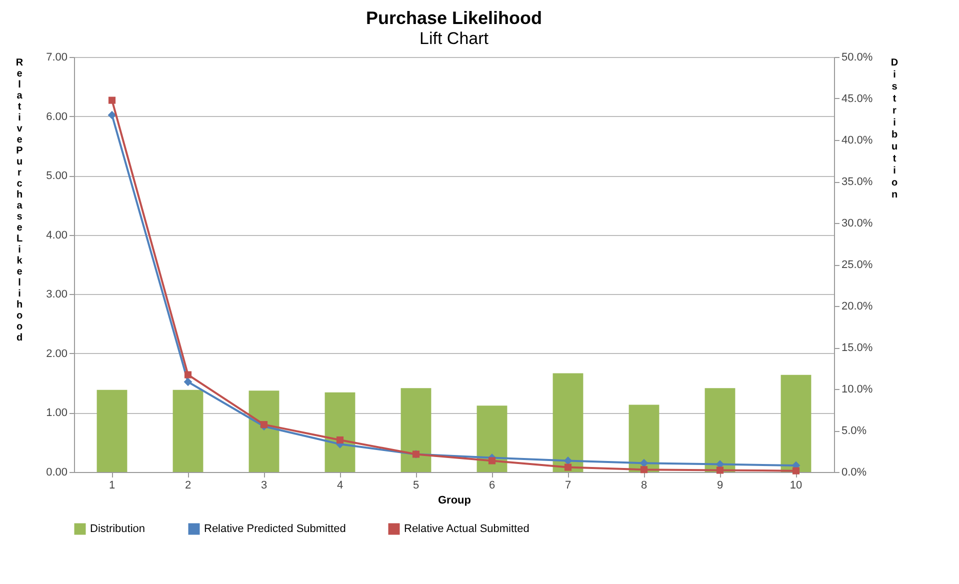 The height and width of the screenshot is (584, 959). What do you see at coordinates (857, 99) in the screenshot?
I see `y2-tick-label: 45.0%` at bounding box center [857, 99].